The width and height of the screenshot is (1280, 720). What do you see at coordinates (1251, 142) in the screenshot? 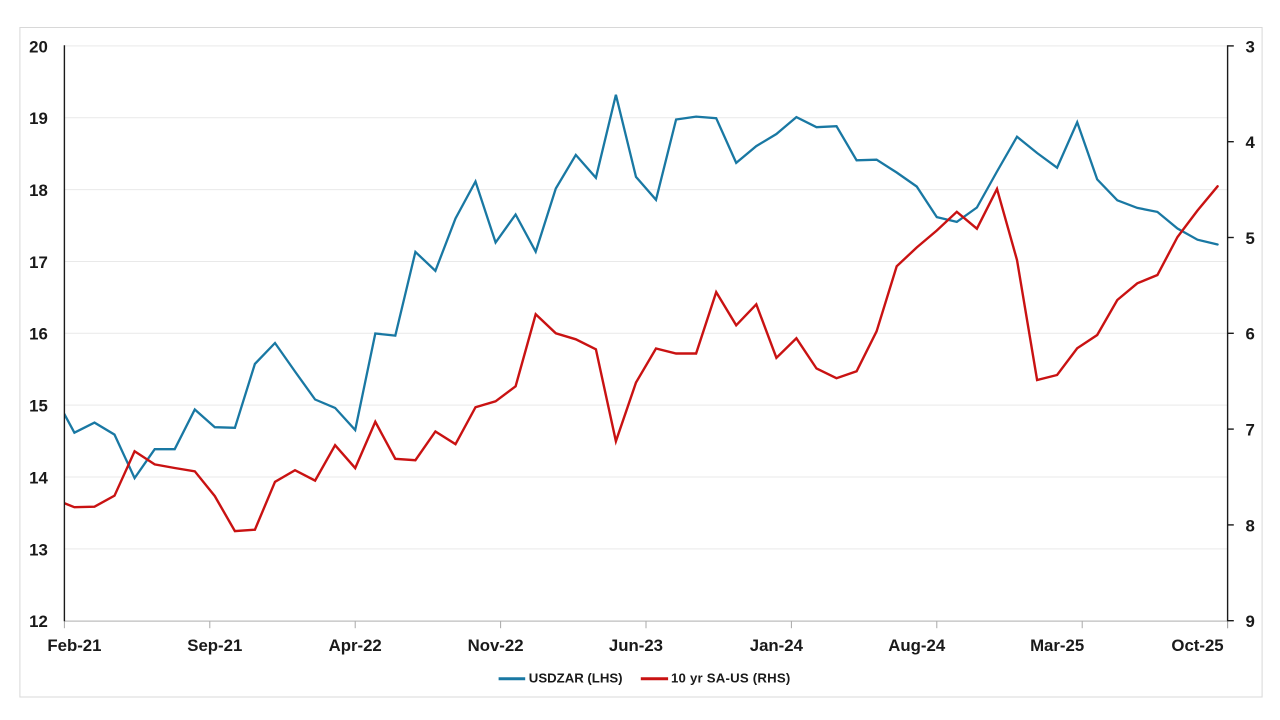
I see `svg-text: 4` at bounding box center [1251, 142].